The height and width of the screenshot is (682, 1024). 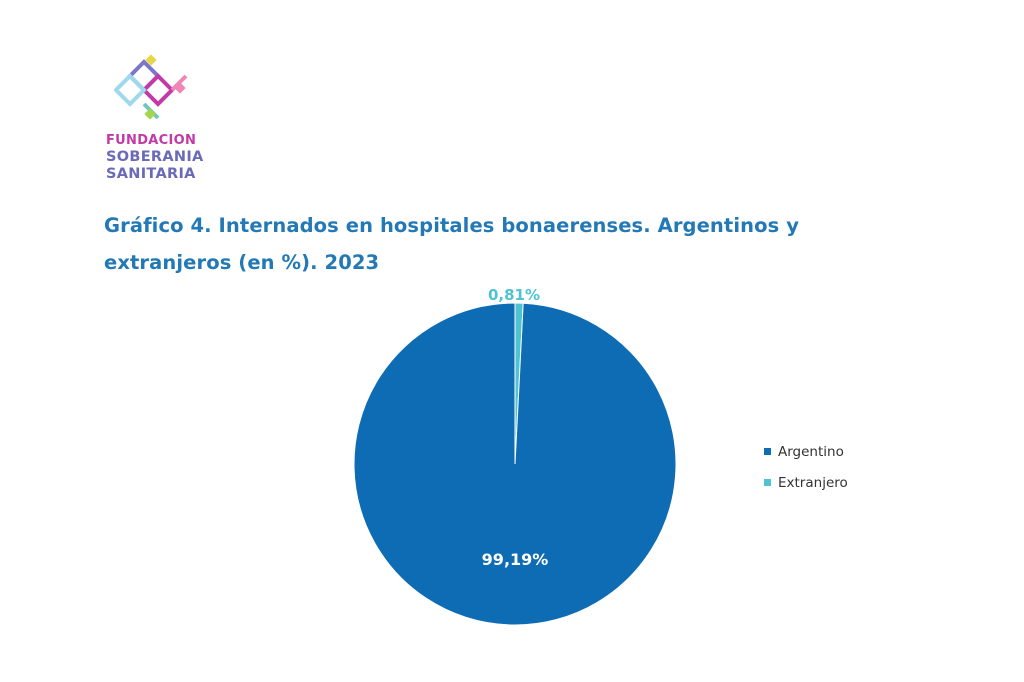 I want to click on foundation-logo: FUNDACION SOBERANIA SANITARIA, so click(x=160, y=119).